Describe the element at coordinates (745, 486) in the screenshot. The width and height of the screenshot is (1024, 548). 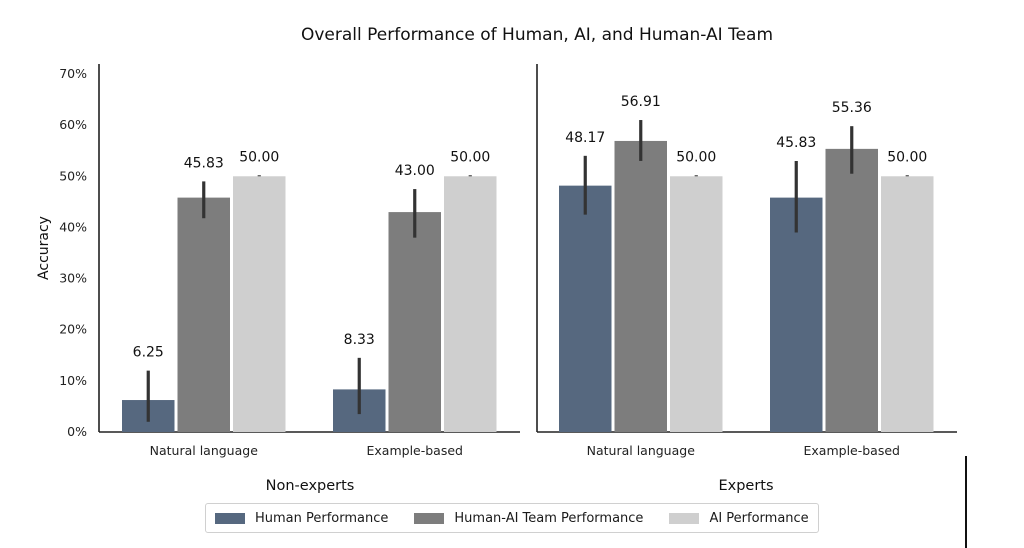
I see `panel-label-experts: Experts` at that location.